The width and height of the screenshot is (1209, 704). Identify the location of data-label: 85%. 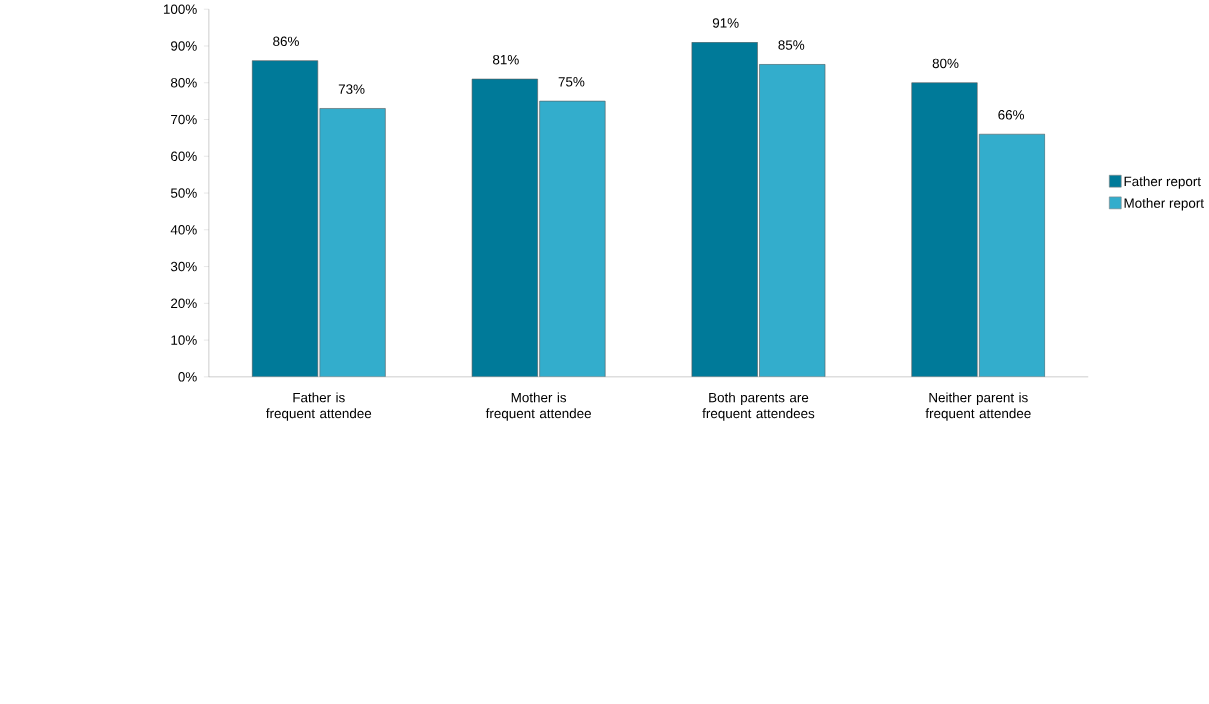
(791, 45).